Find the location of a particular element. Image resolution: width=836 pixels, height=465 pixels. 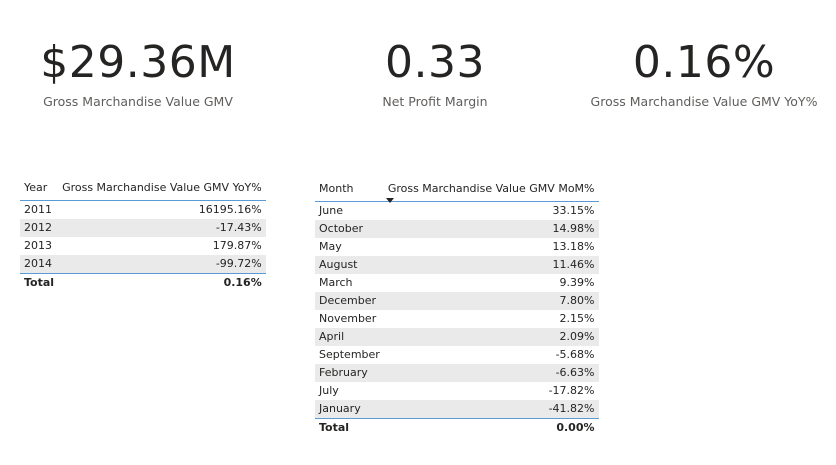

row-value-cell: 33.15% is located at coordinates (573, 210).